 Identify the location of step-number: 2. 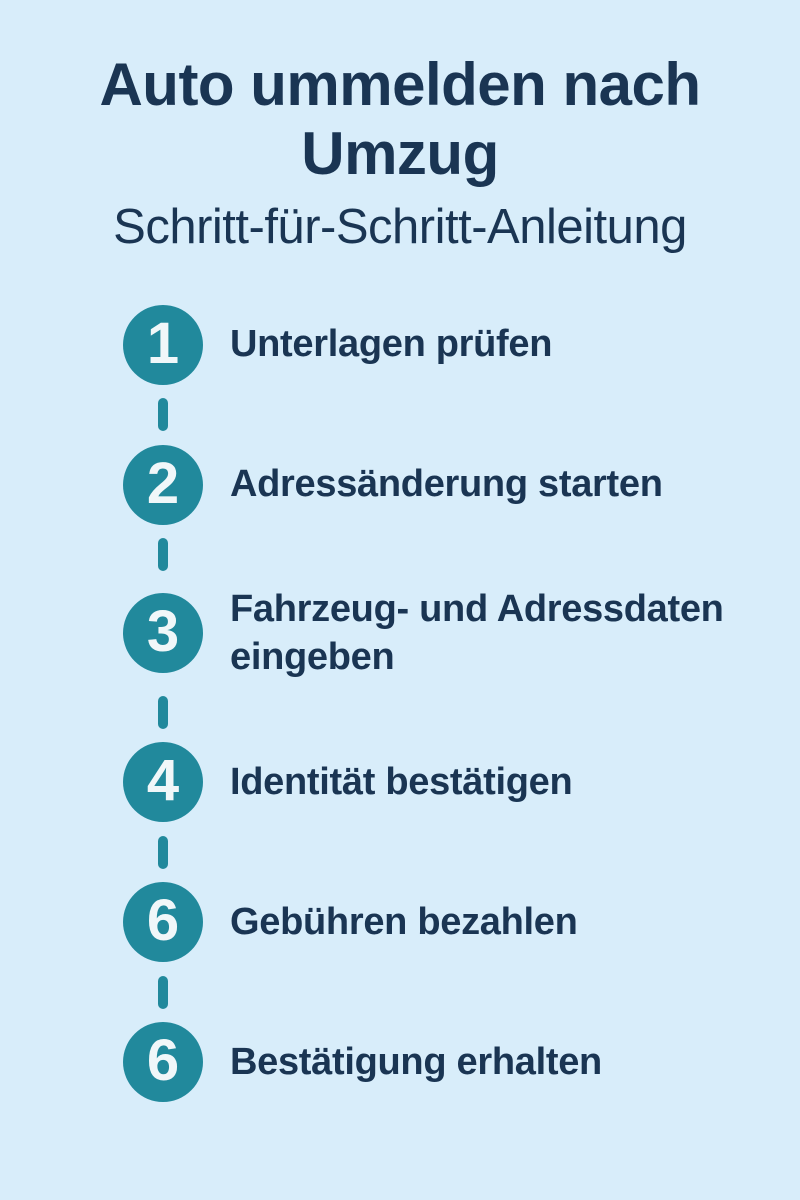
(163, 483).